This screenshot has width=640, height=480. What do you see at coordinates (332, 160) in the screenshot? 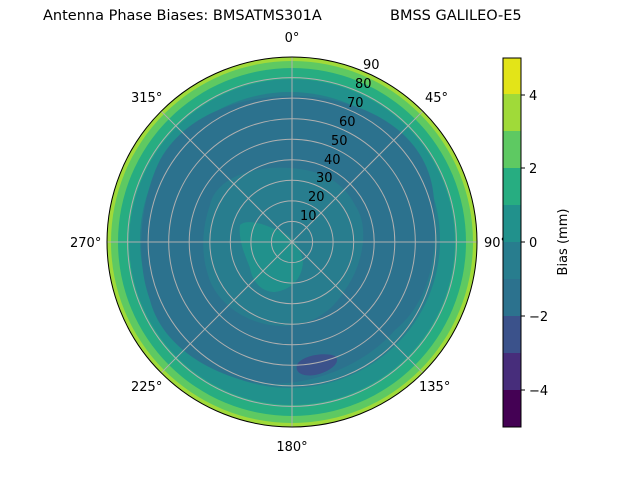
I see `radial-tick: 40` at bounding box center [332, 160].